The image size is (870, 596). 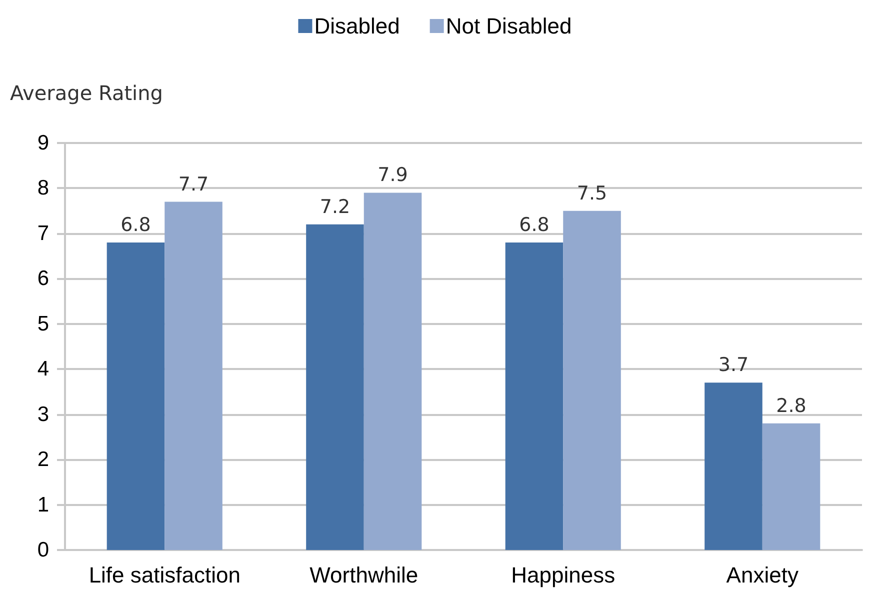 What do you see at coordinates (164, 575) in the screenshot?
I see `x-tick-label: Life satisfaction` at bounding box center [164, 575].